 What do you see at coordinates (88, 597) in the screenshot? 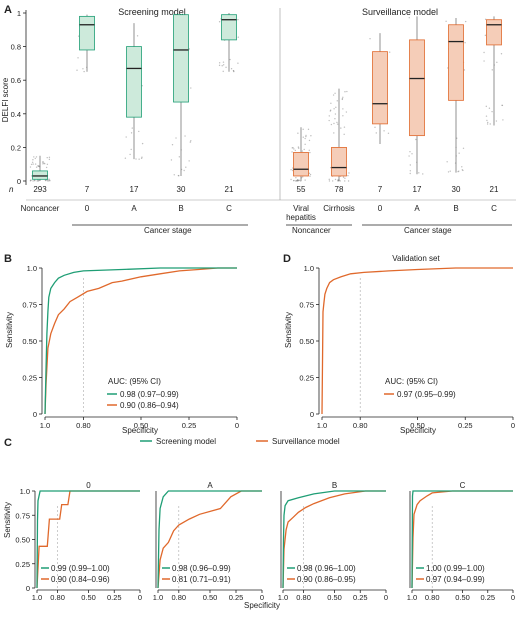
I see `c-facet-0-x-tick-label: 0.50` at bounding box center [88, 597].